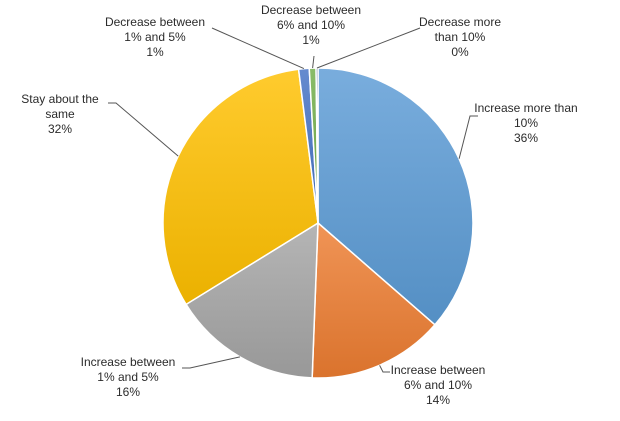 This screenshot has height=421, width=620. Describe the element at coordinates (460, 37) in the screenshot. I see `label-decrease-more-than-10: Decrease more than 10% 0%` at that location.